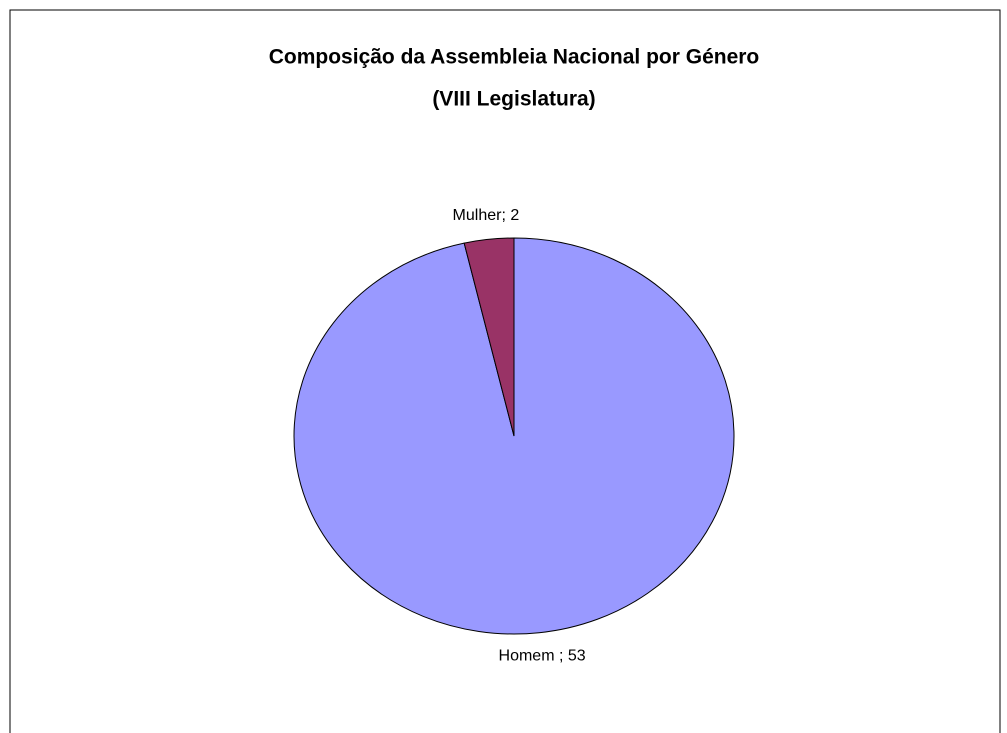  What do you see at coordinates (513, 99) in the screenshot?
I see `chart-subtitle: (VIII Legislatura)` at bounding box center [513, 99].